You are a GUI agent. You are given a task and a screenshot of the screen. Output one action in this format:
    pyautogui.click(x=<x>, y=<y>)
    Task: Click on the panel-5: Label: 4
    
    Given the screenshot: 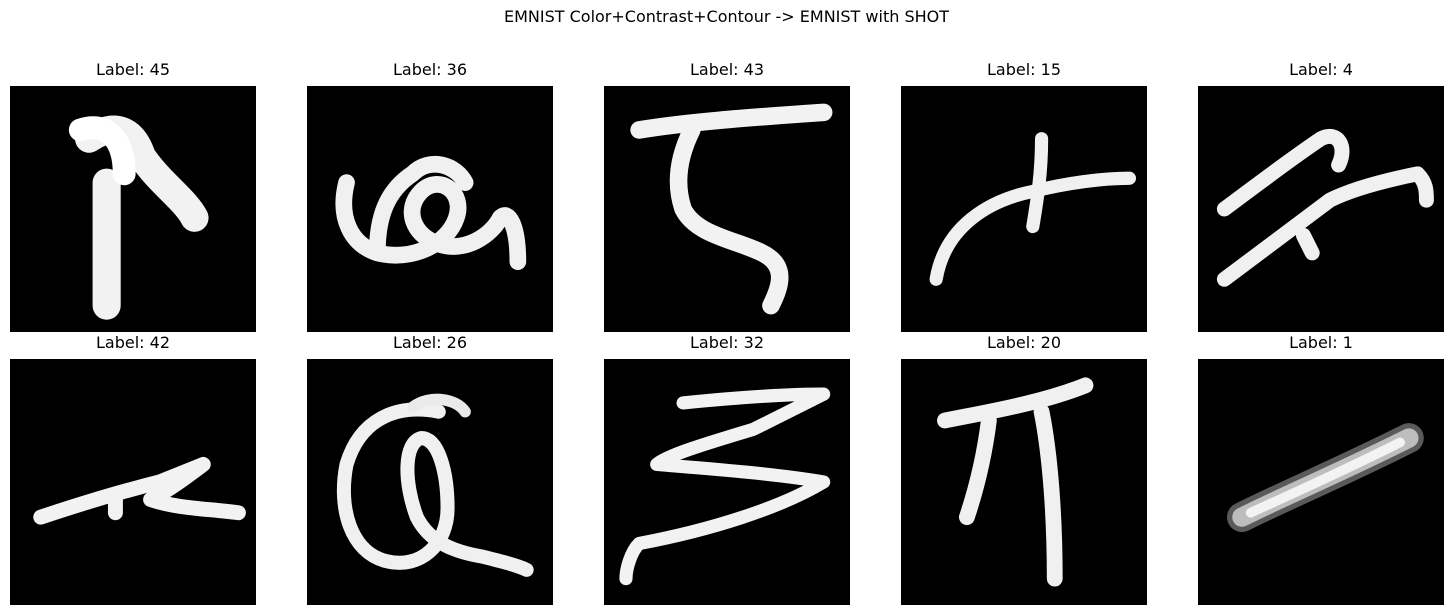 What is the action you would take?
    pyautogui.click(x=1321, y=196)
    